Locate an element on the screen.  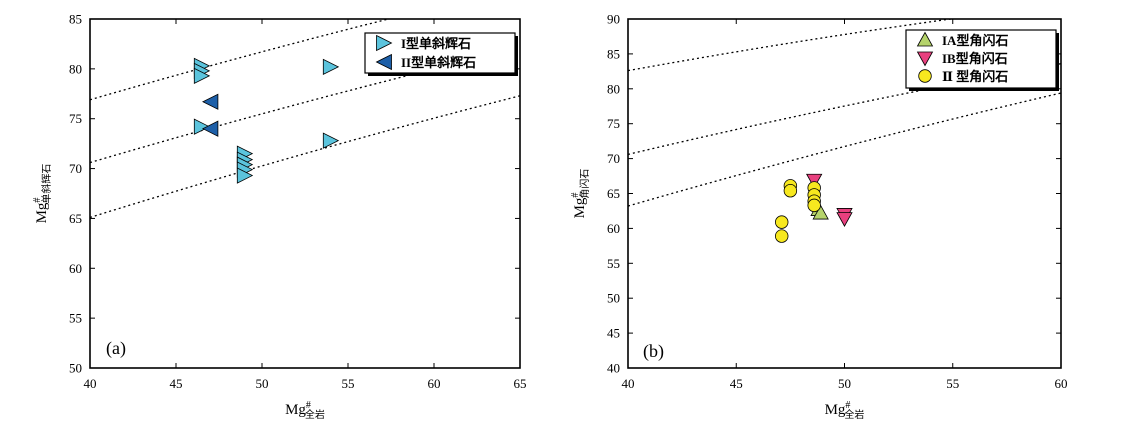
legend-label: IB型角闪石 is located at coordinates (975, 58).